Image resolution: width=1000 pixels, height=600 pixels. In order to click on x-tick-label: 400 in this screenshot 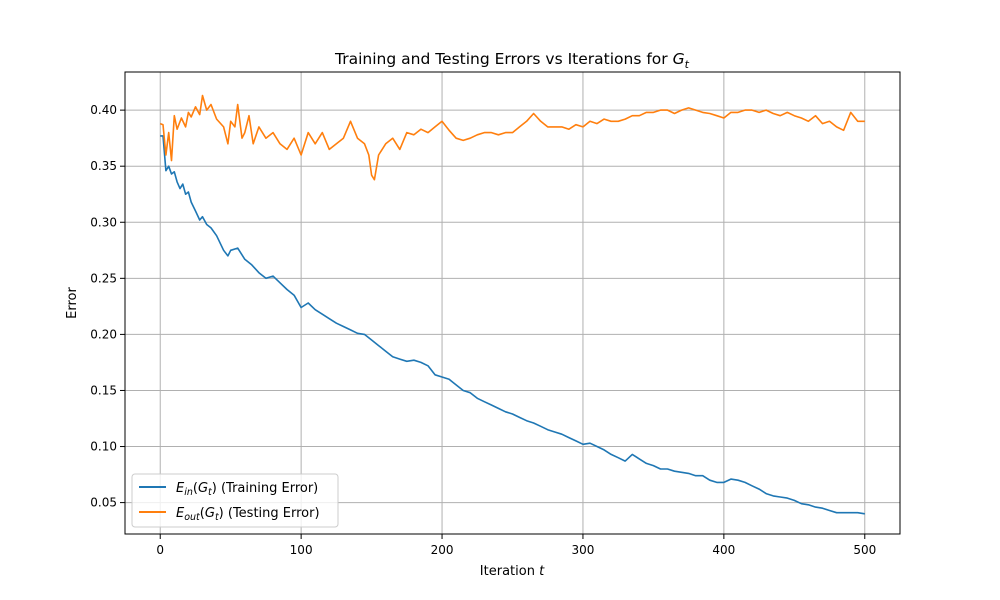, I will do `click(723, 550)`.